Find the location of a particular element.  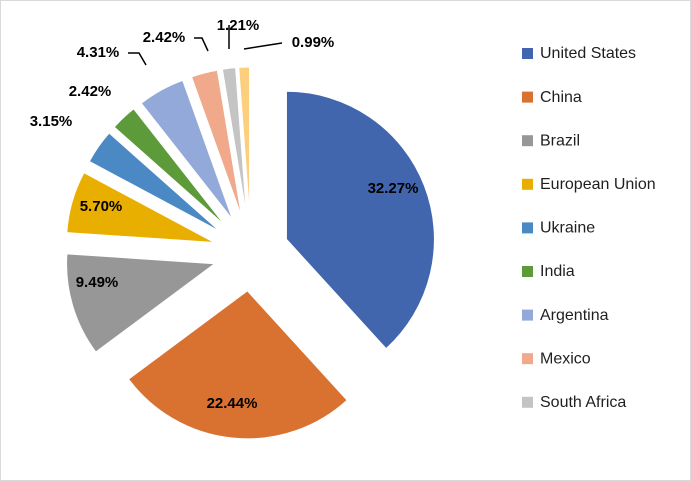

leader-lines is located at coordinates (205, 45).